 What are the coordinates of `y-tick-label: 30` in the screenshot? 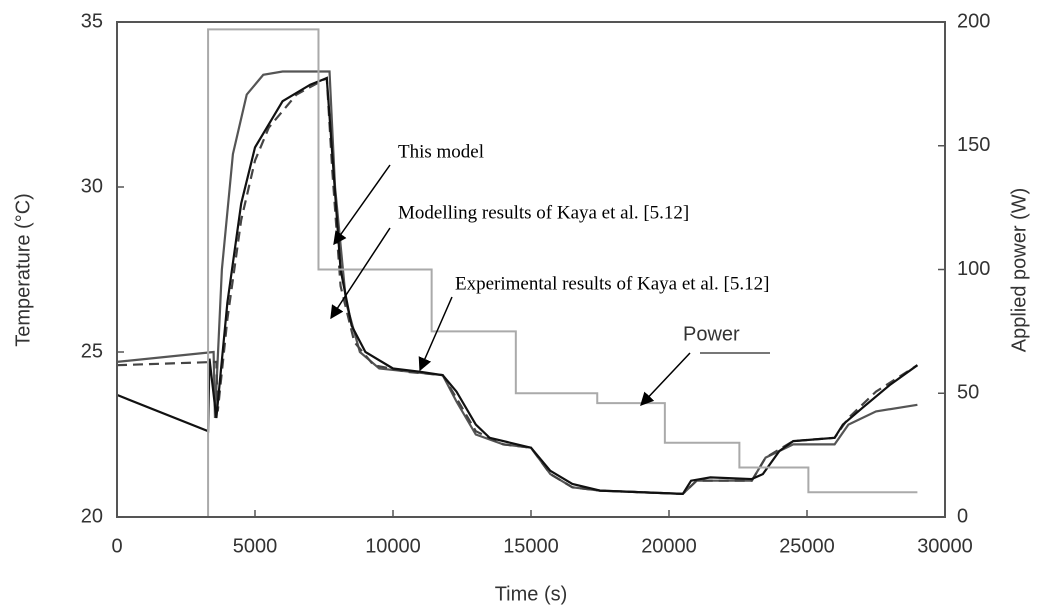 It's located at (92, 186).